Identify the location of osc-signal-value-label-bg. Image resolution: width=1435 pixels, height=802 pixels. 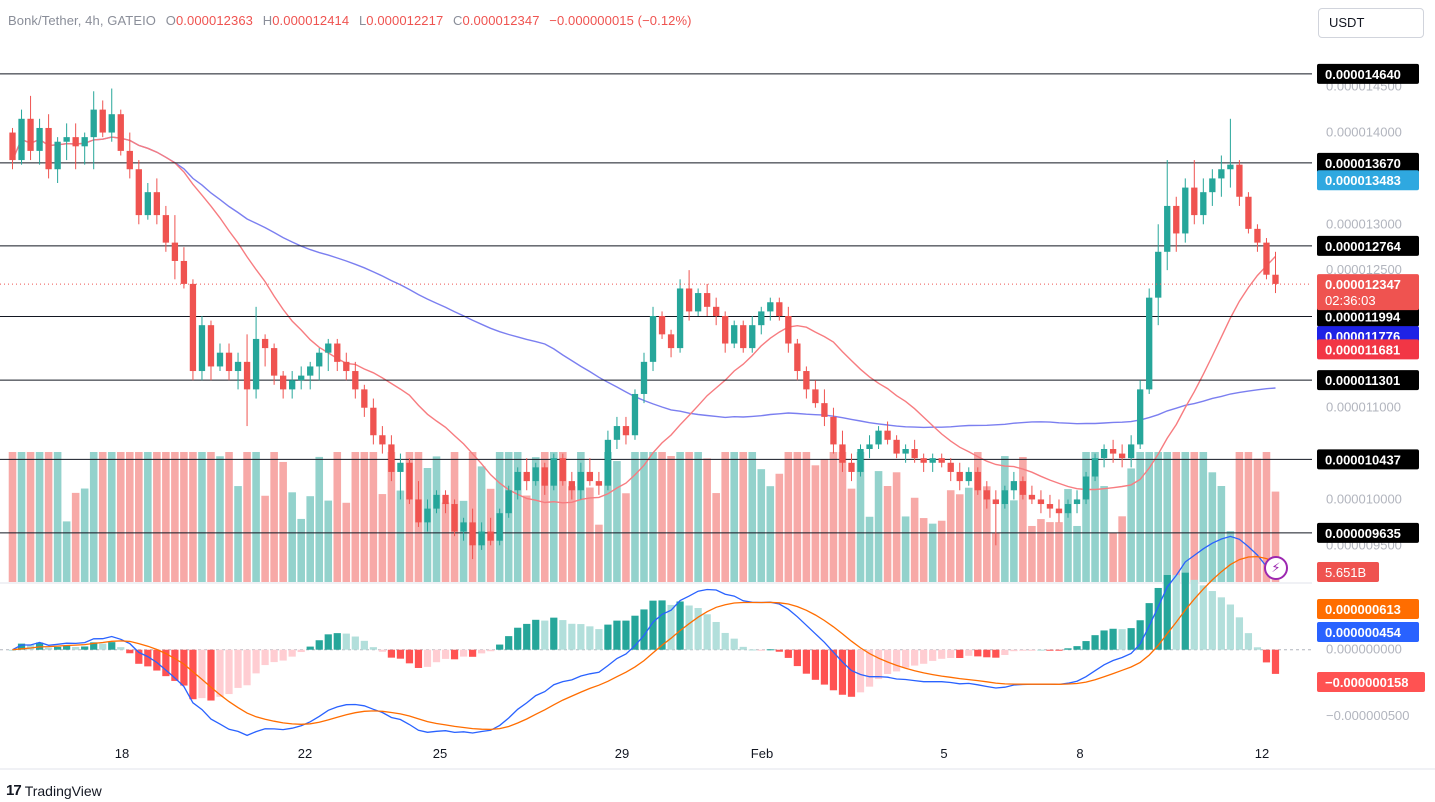
(1368, 609).